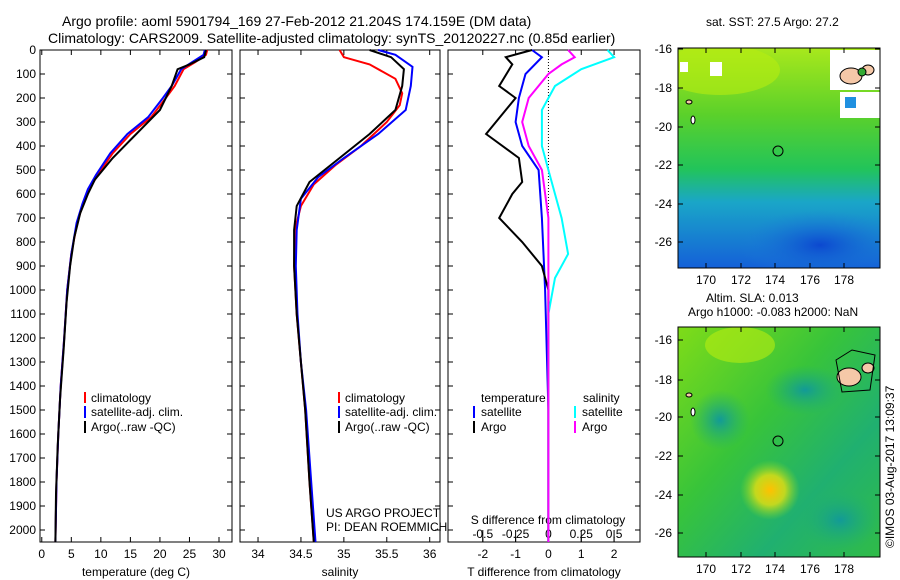 Image resolution: width=900 pixels, height=580 pixels. I want to click on depth-tick-label: 1800, so click(22, 482).